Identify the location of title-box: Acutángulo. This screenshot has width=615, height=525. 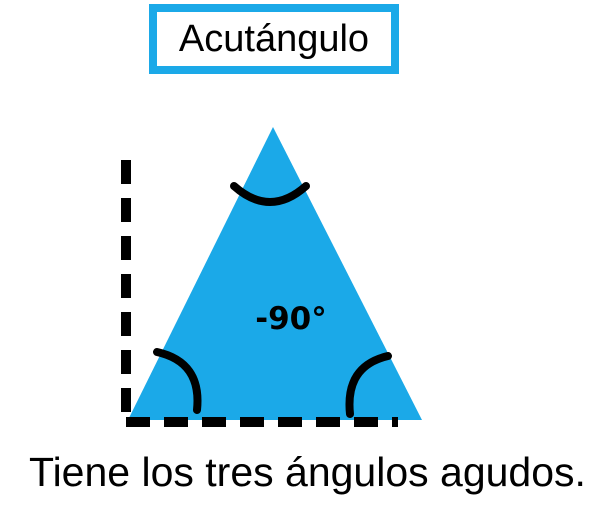
(274, 39).